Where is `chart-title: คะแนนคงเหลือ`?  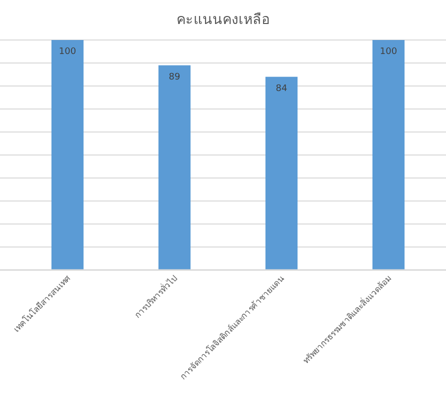 chart-title: คะแนนคงเหลือ is located at coordinates (223, 20).